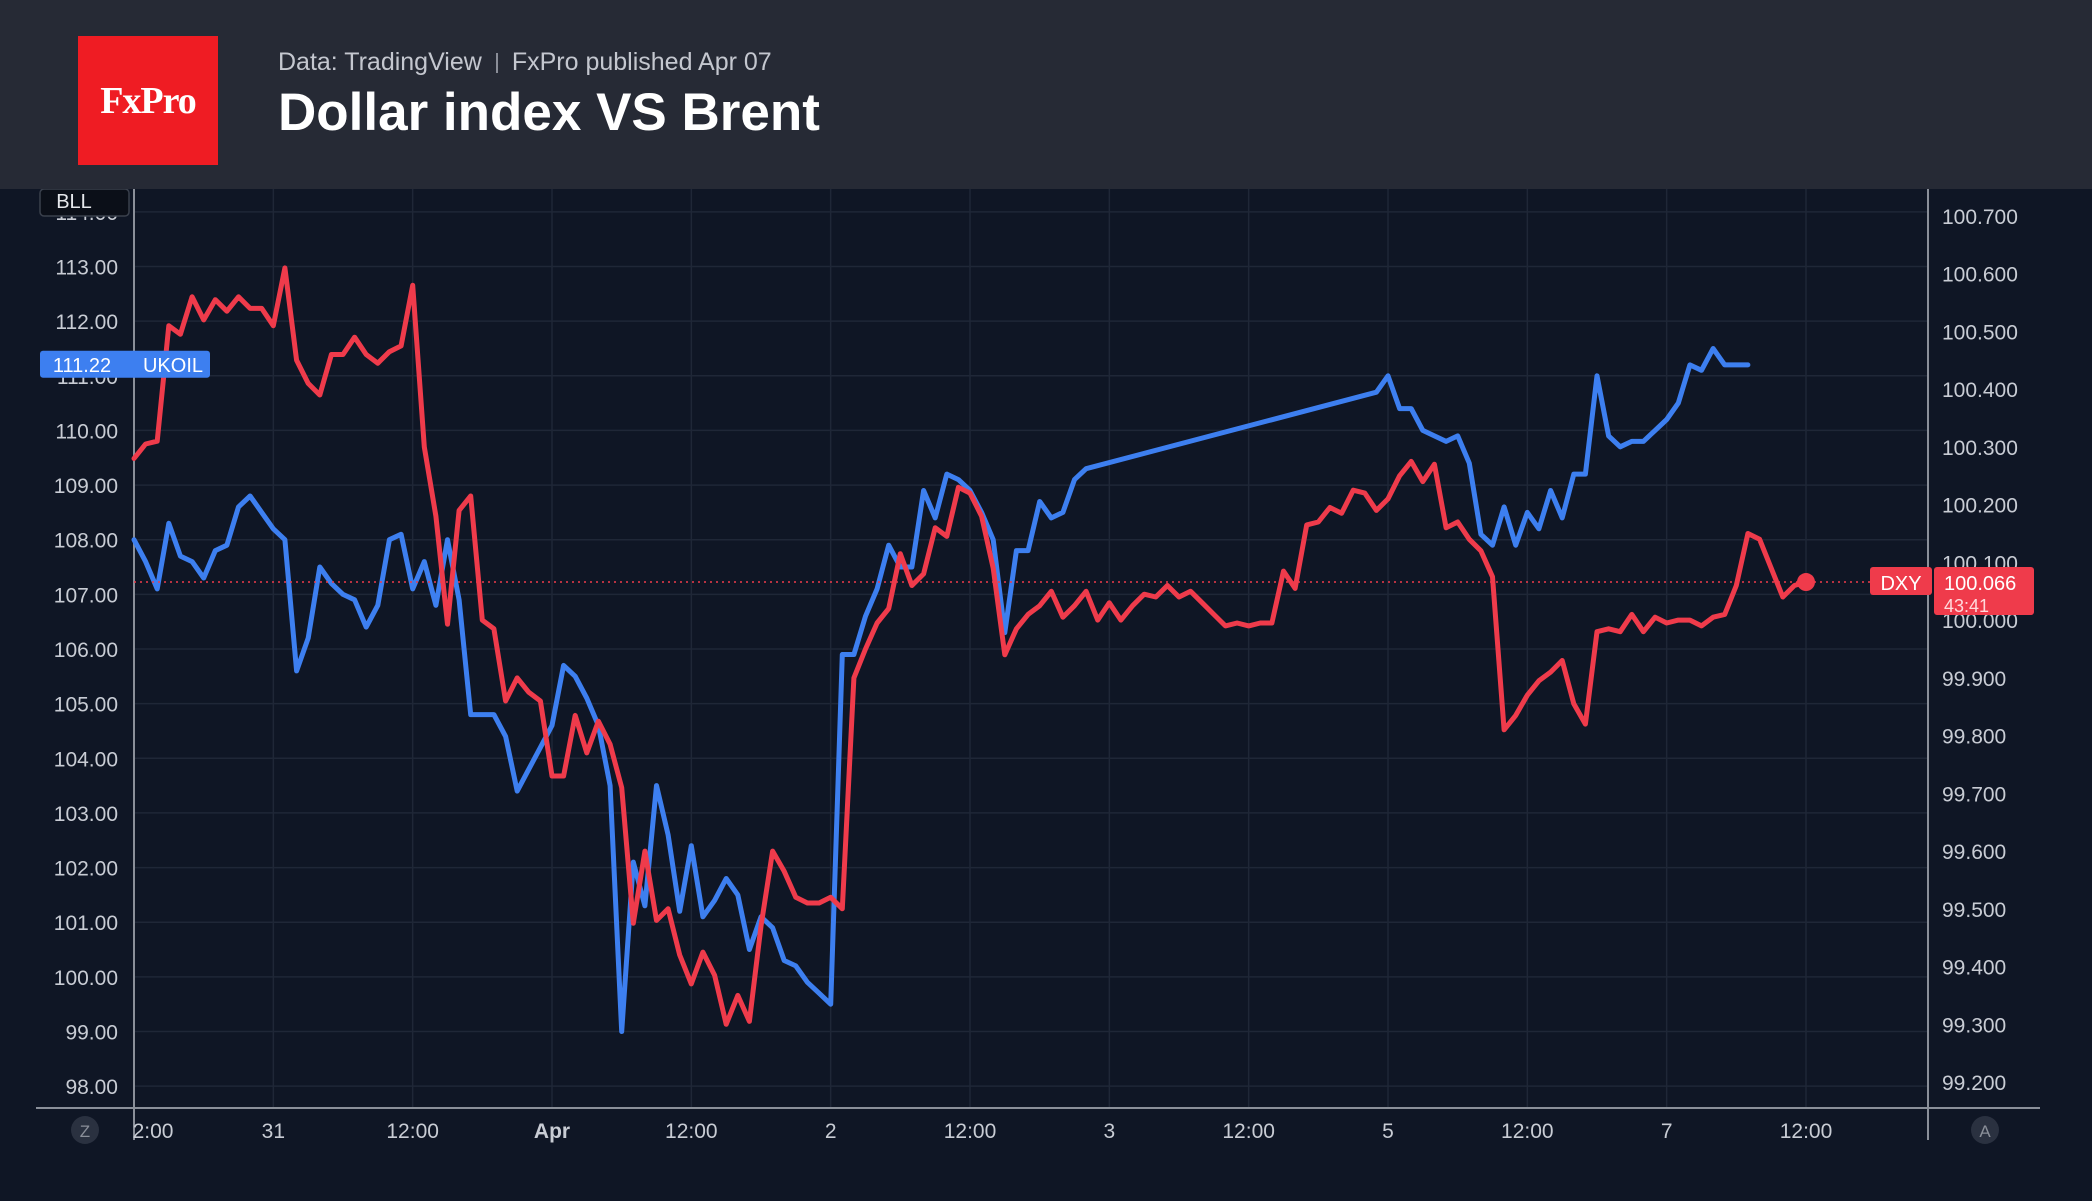 This screenshot has height=1201, width=2092. Describe the element at coordinates (1974, 1083) in the screenshot. I see `right-tick-label: 99.200` at that location.